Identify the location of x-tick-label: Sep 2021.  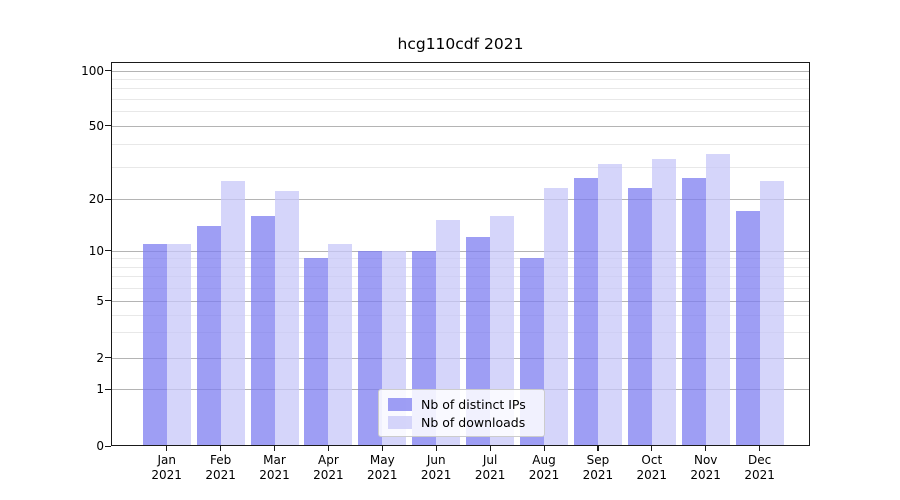
(598, 467).